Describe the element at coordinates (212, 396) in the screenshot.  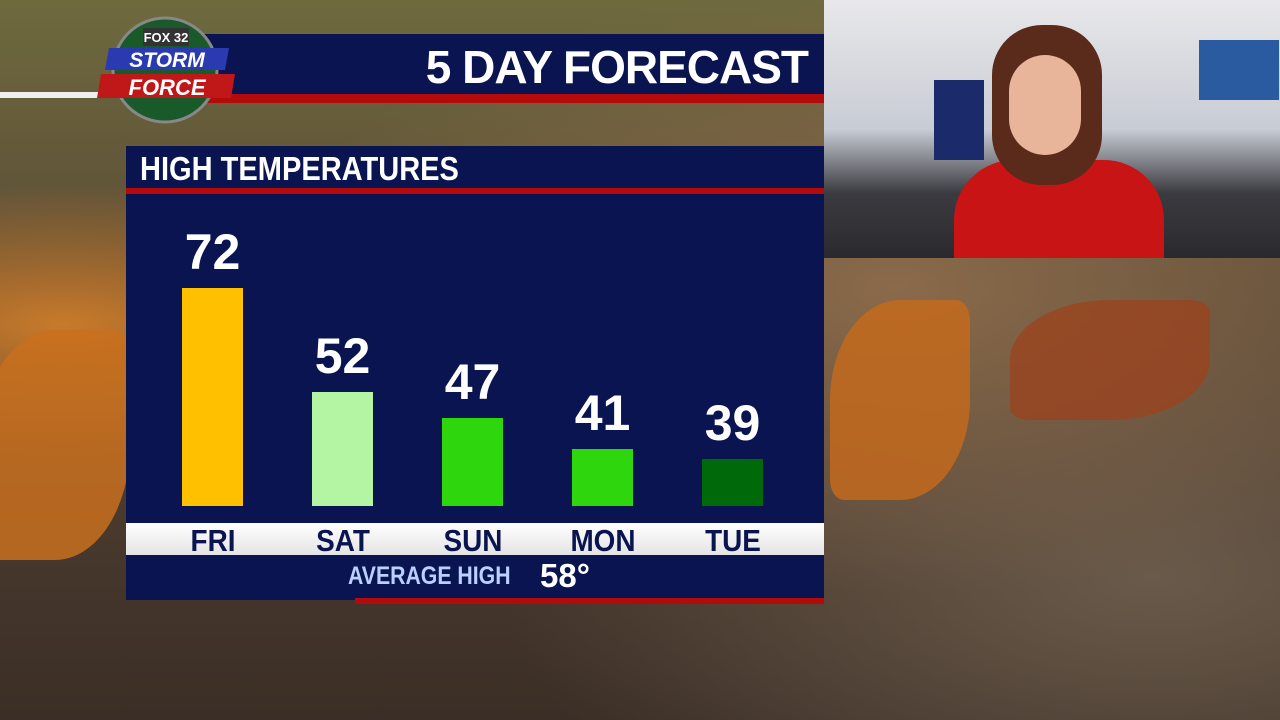
I see `bar-fri` at that location.